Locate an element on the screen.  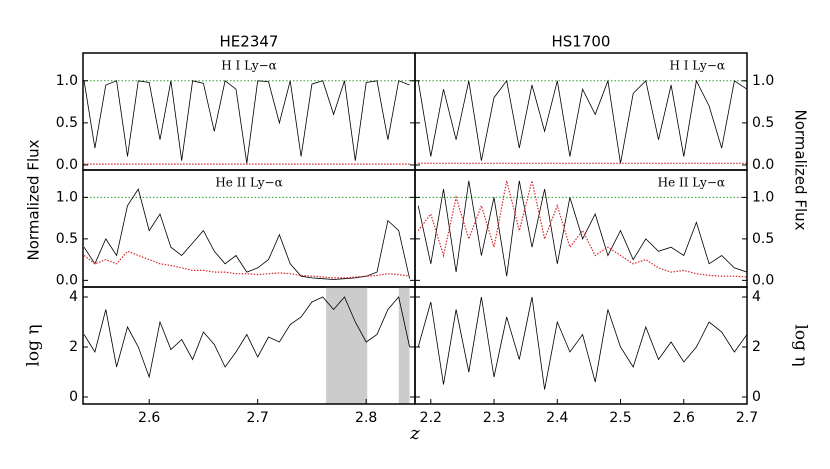
panel-title: HS1700 is located at coordinates (581, 42).